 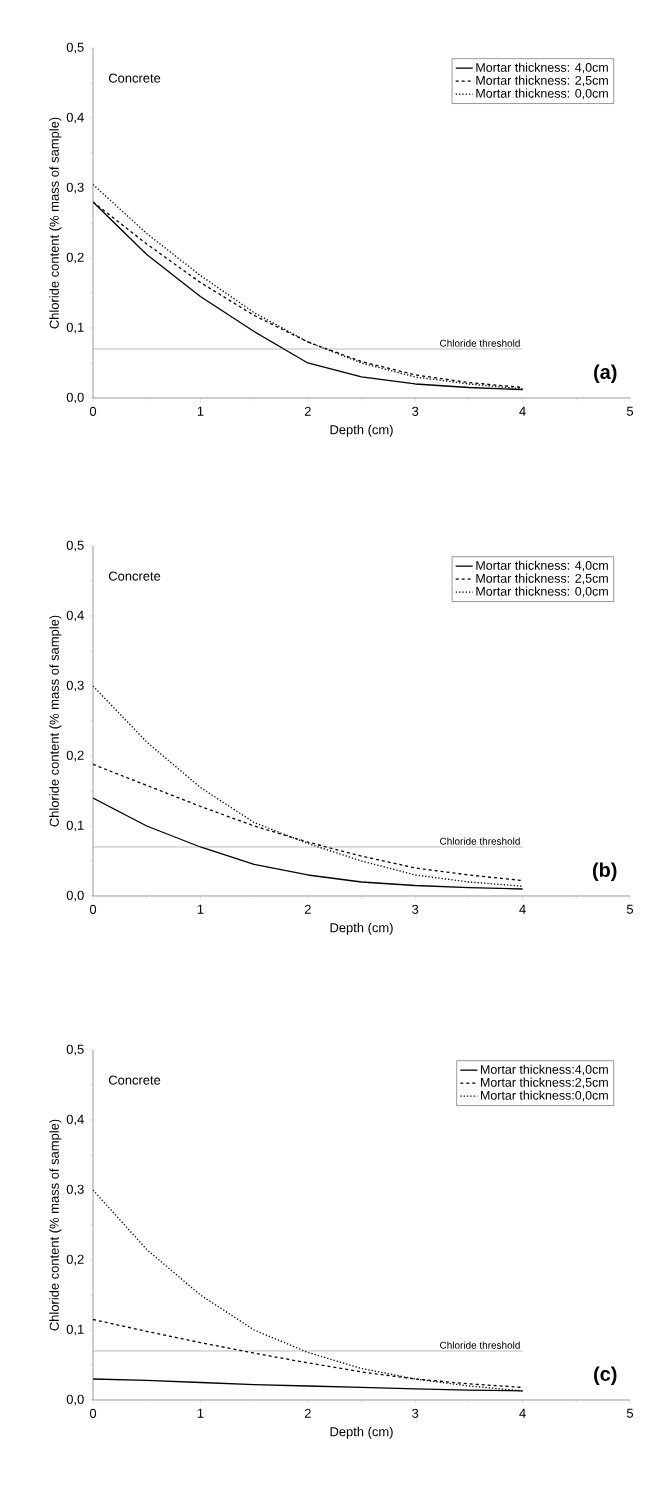 I want to click on annotation: (c), so click(x=605, y=1375).